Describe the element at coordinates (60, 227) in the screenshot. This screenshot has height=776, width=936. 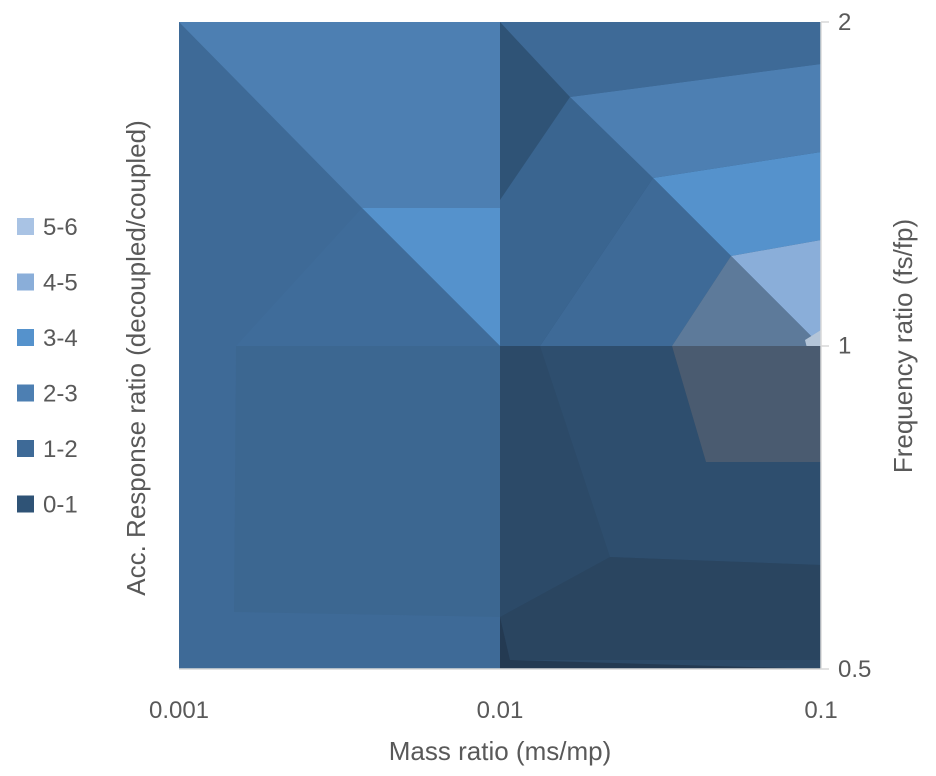
I see `legend-label: 5-6` at that location.